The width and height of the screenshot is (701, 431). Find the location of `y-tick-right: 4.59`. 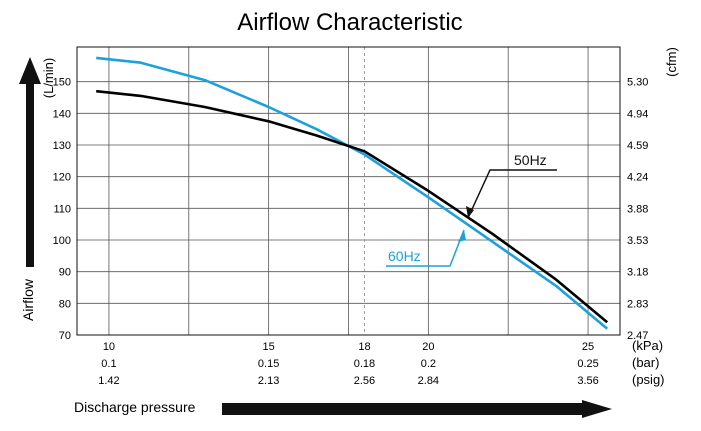

y-tick-right: 4.59 is located at coordinates (637, 146).